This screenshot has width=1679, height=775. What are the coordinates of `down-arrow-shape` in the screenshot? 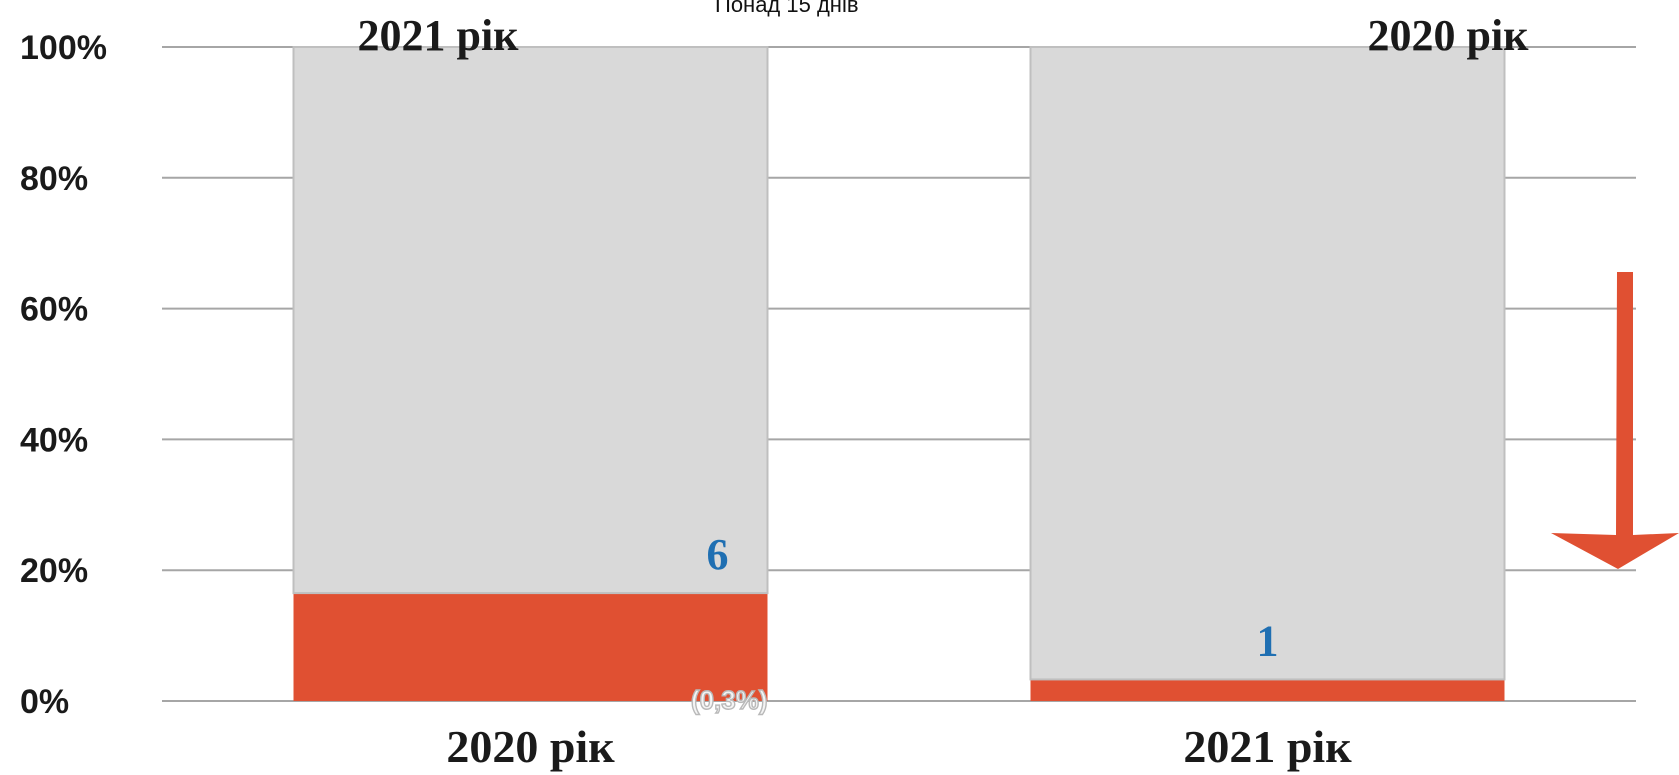 It's located at (1615, 420).